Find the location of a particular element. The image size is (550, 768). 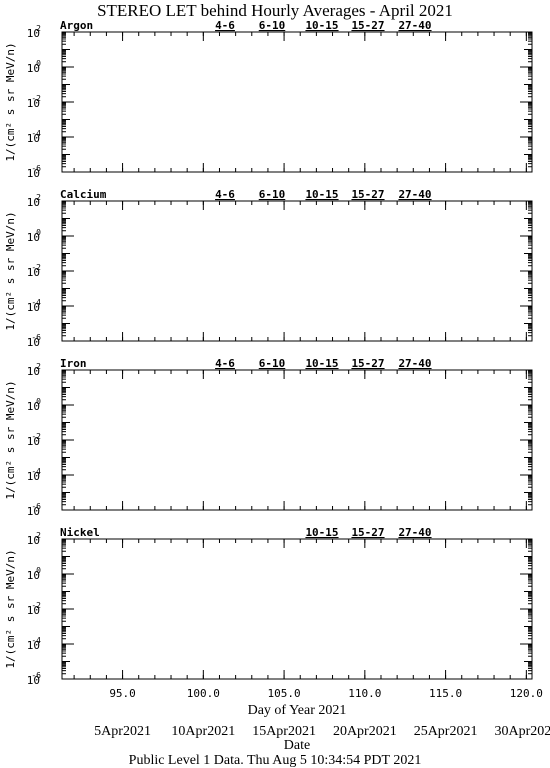

panel-title: Nickel is located at coordinates (80, 532).